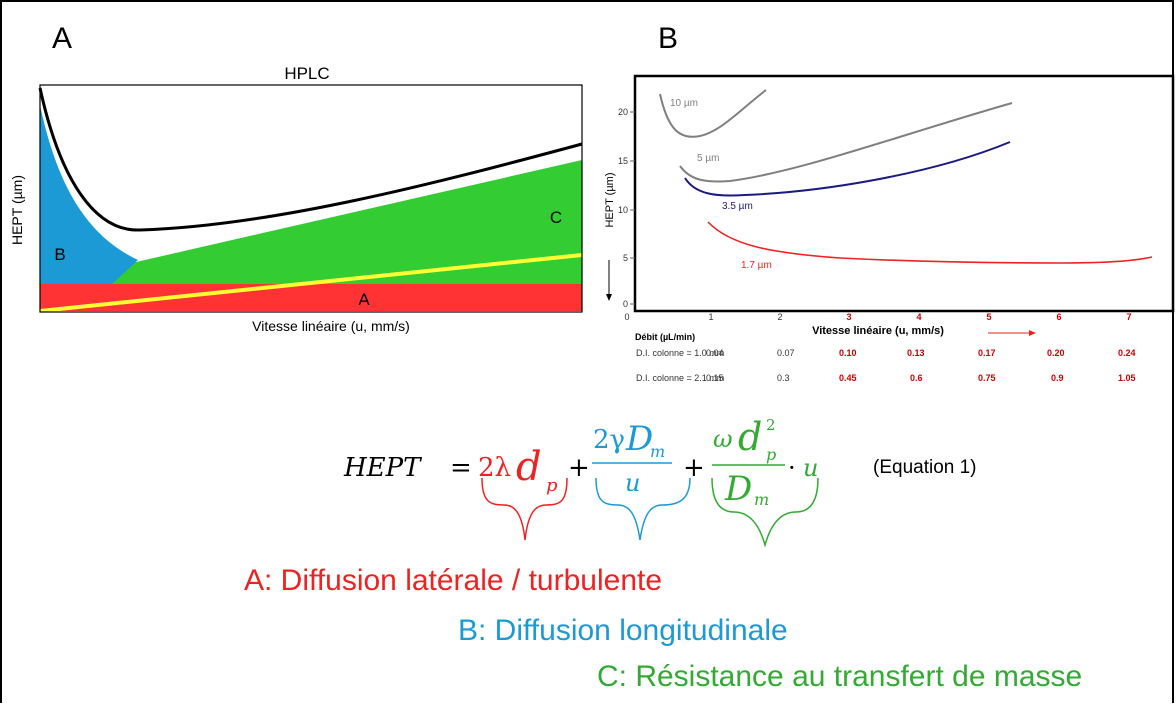 The height and width of the screenshot is (705, 1176). Describe the element at coordinates (623, 210) in the screenshot. I see `b-ytick-10: 10` at that location.